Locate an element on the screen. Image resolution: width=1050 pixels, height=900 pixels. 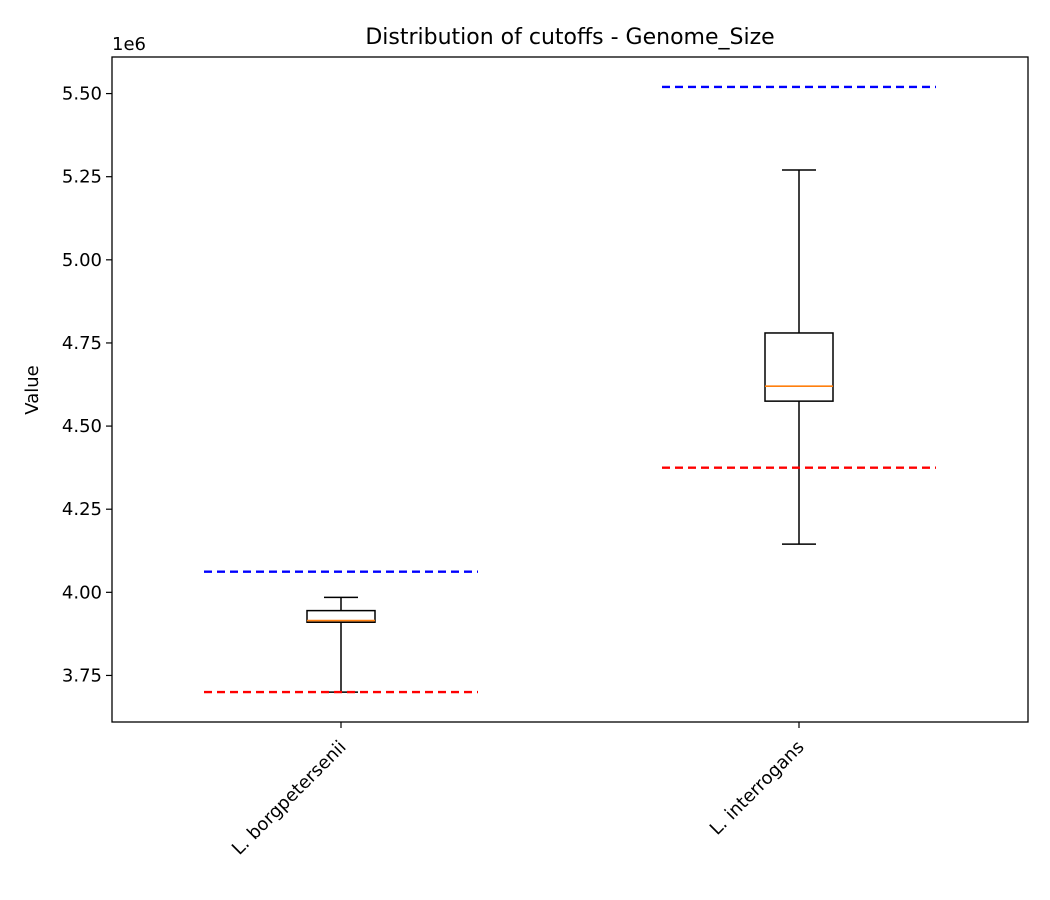
y-axis-offset-label: 1e6 is located at coordinates (129, 44).